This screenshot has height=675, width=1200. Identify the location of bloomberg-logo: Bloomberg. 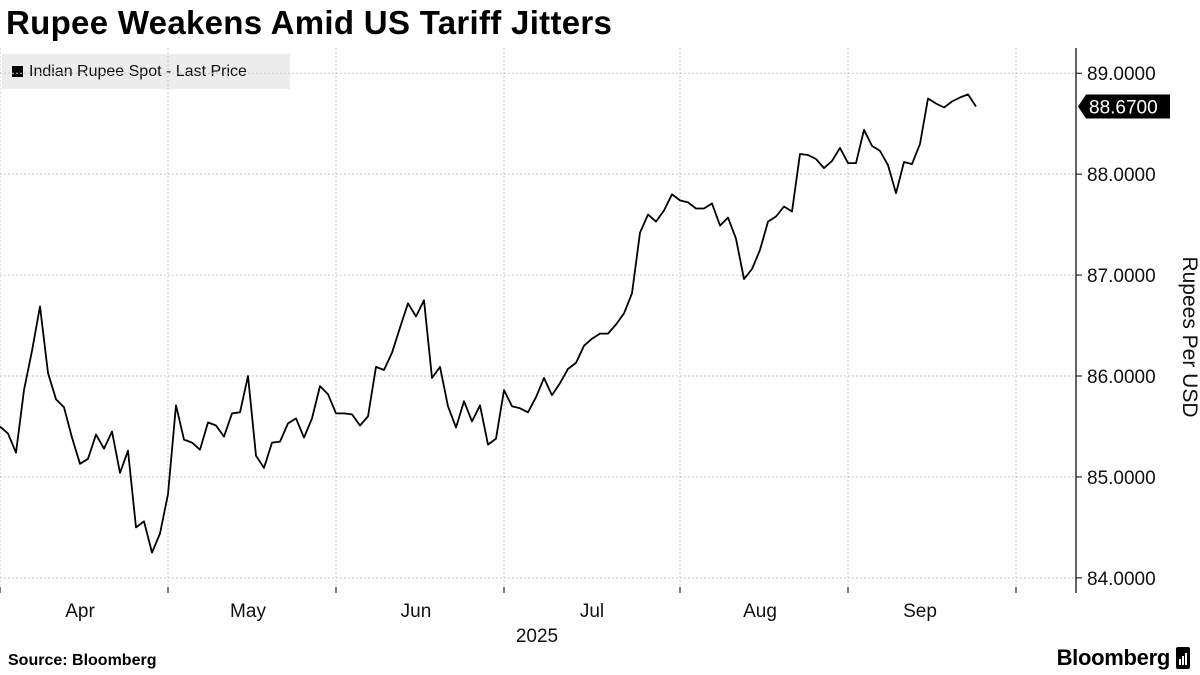
(1123, 658).